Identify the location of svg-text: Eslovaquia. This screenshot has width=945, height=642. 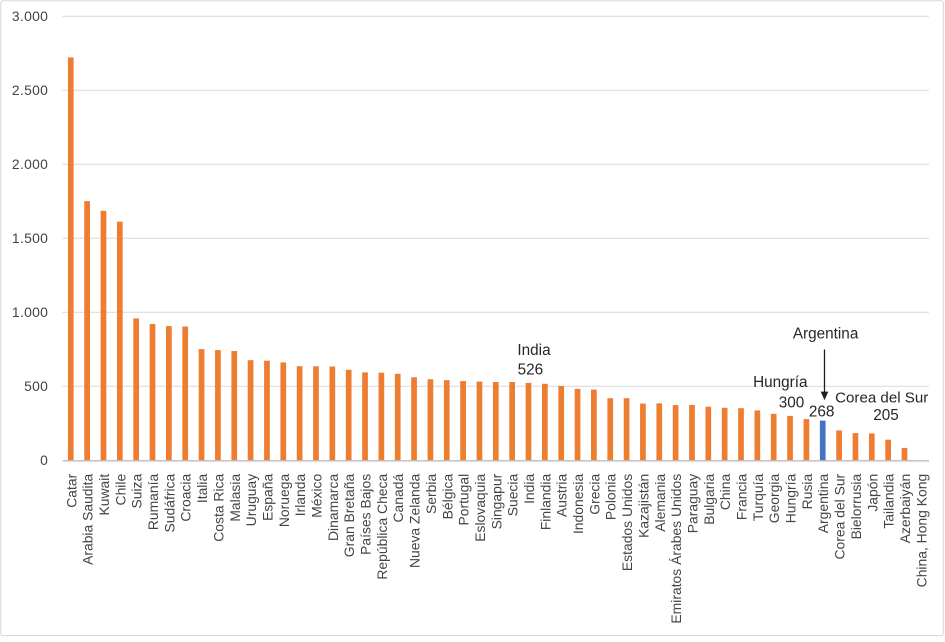
(480, 508).